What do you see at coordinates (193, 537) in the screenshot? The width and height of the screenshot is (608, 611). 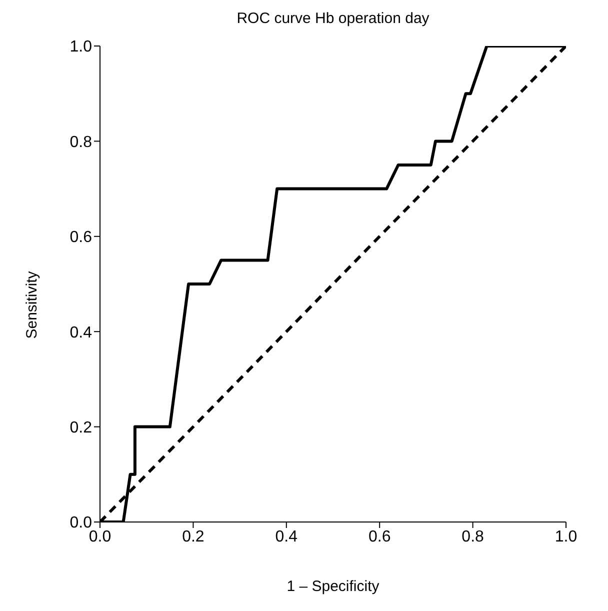 I see `x-tick-label: 0.2` at bounding box center [193, 537].